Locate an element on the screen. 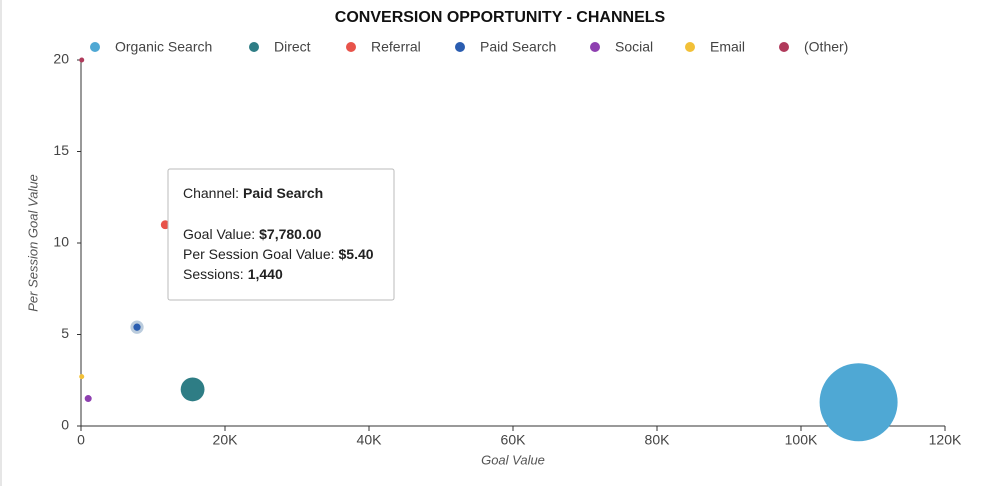 The width and height of the screenshot is (1000, 486). tooltip-box is located at coordinates (281, 234).